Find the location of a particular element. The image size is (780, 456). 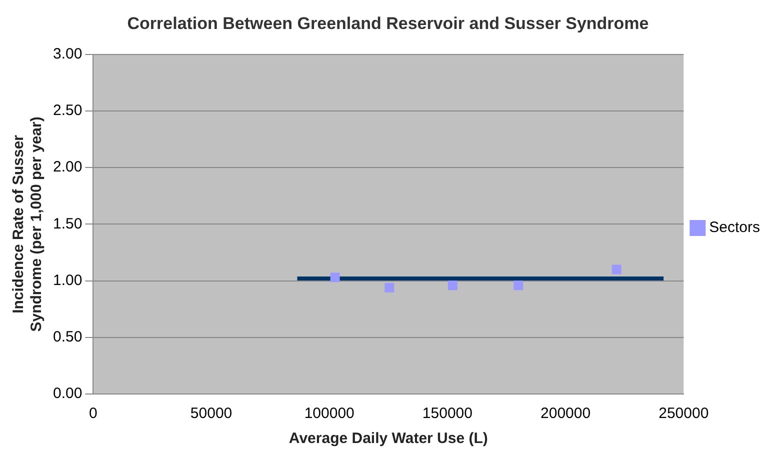

x-tick-label: 100000 is located at coordinates (329, 413).